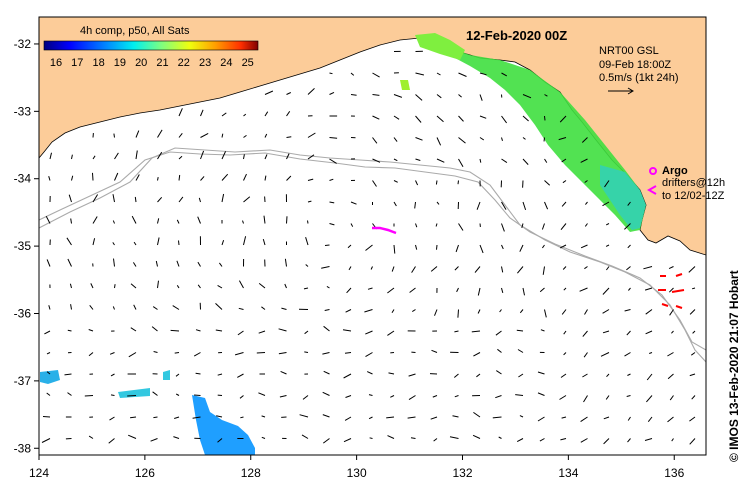  I want to click on sst-patch-south-b, so click(223, 425).